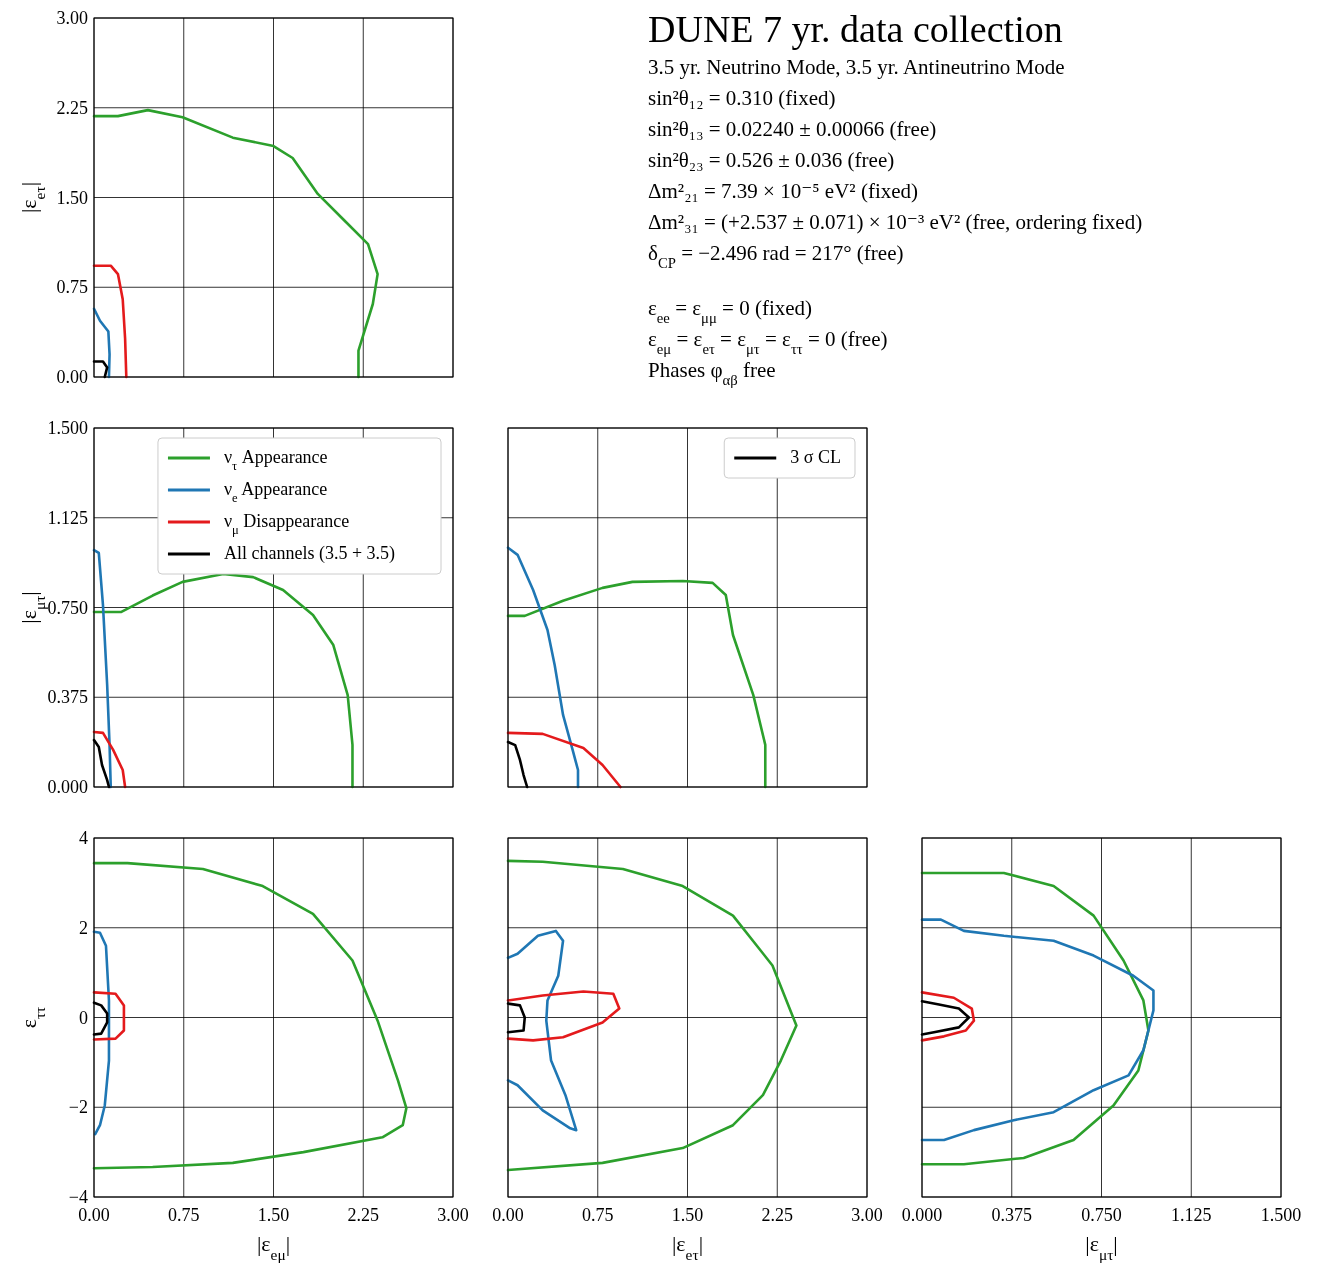 This screenshot has height=1263, width=1331. What do you see at coordinates (83, 838) in the screenshot?
I see `y-tick-label: 4` at bounding box center [83, 838].